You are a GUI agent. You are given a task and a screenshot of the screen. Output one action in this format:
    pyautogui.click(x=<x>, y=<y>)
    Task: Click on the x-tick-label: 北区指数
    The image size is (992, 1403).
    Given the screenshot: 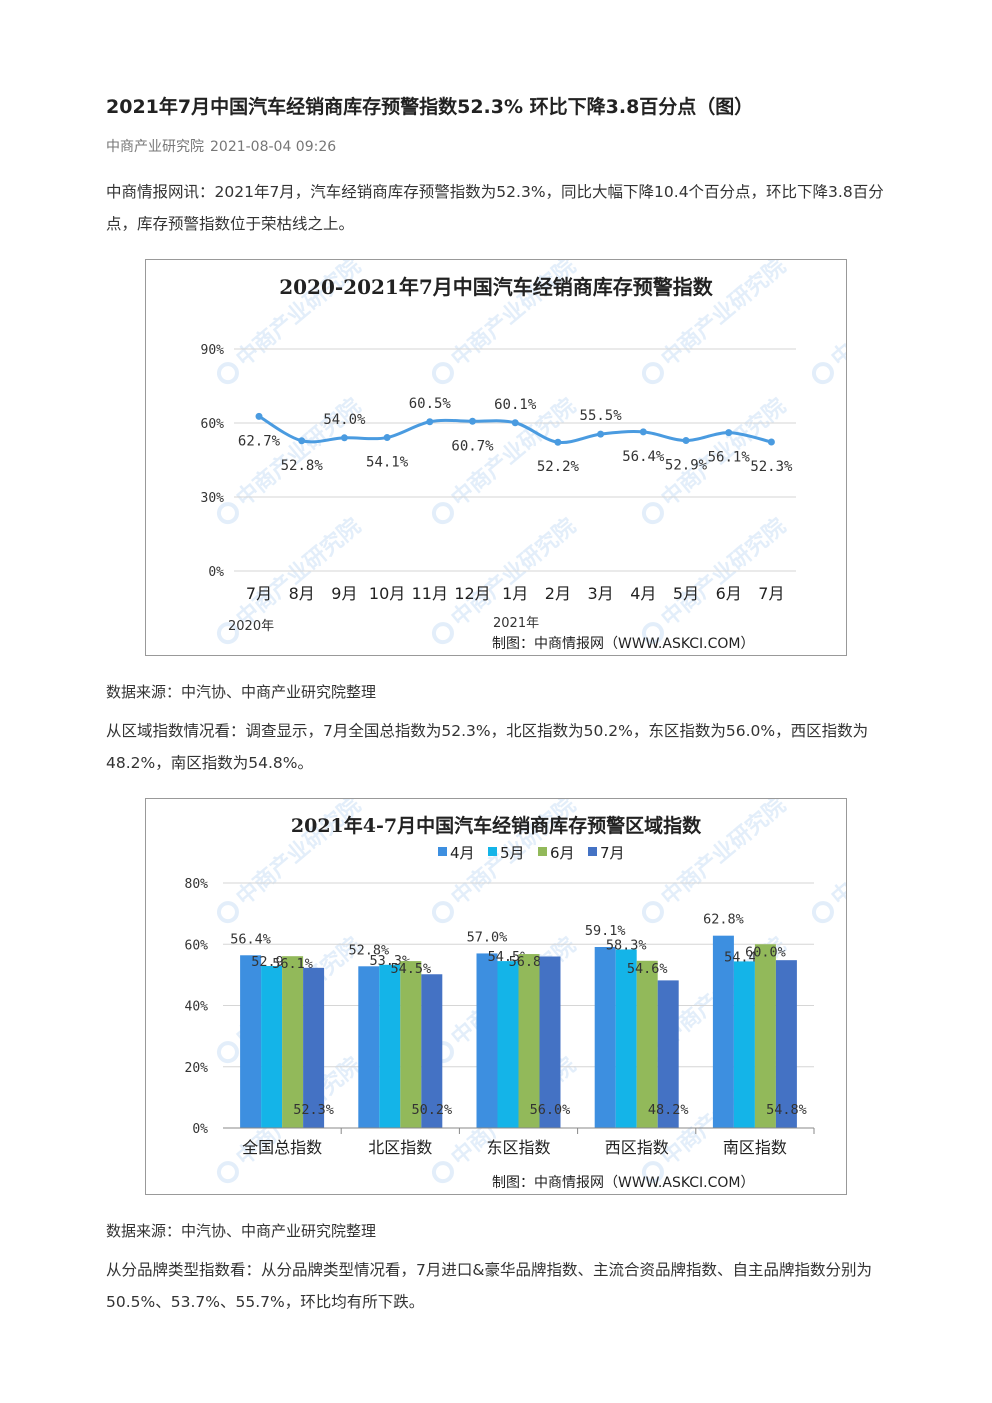 What is the action you would take?
    pyautogui.click(x=400, y=1147)
    